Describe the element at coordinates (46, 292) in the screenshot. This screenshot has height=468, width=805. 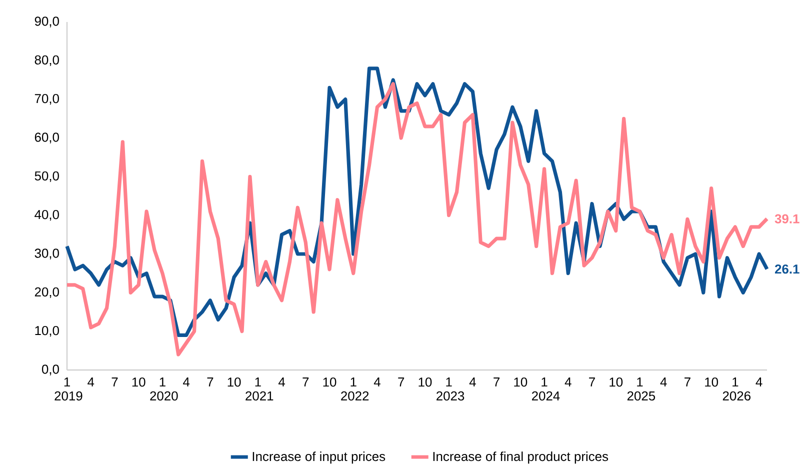
I see `y-tick-label: 20,0` at that location.